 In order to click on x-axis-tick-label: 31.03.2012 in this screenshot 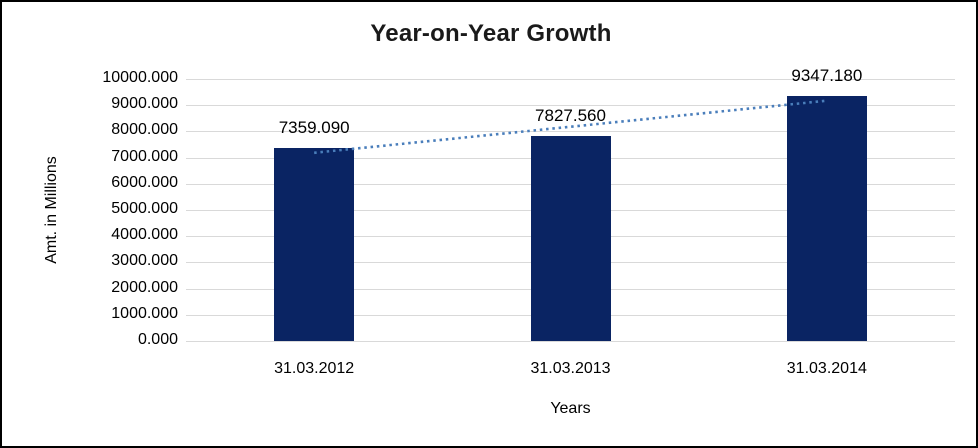, I will do `click(314, 368)`.